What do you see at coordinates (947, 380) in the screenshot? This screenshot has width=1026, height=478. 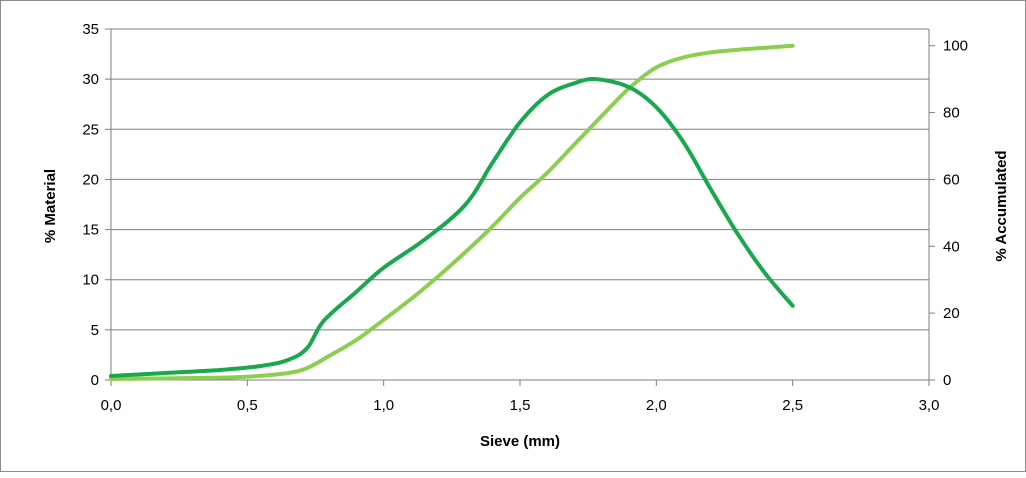 I see `y-right-tick-label: 0` at bounding box center [947, 380].